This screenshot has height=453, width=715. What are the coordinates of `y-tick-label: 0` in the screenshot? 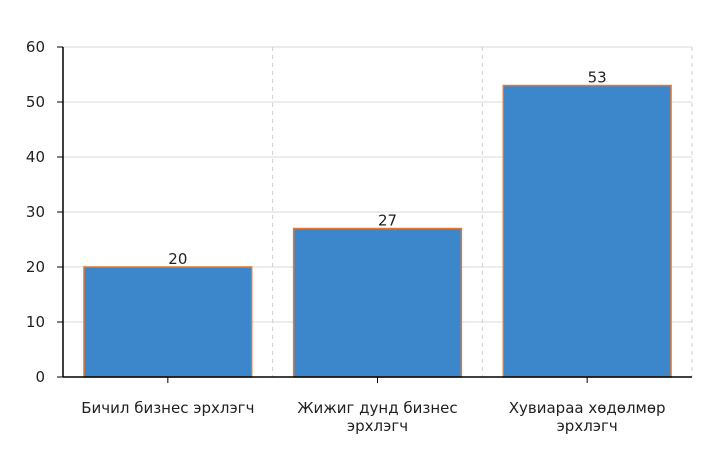 It's located at (40, 377).